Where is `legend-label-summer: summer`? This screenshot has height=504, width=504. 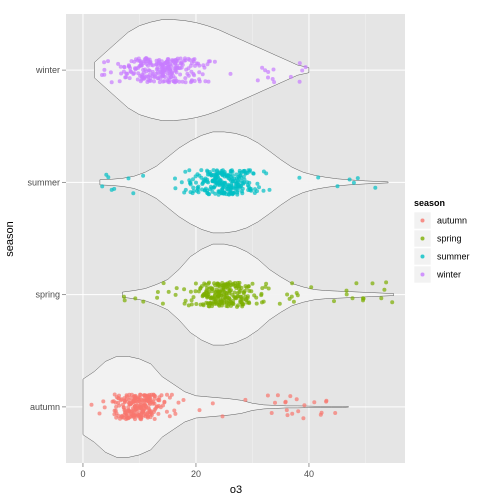 legend-label-summer: summer is located at coordinates (453, 257).